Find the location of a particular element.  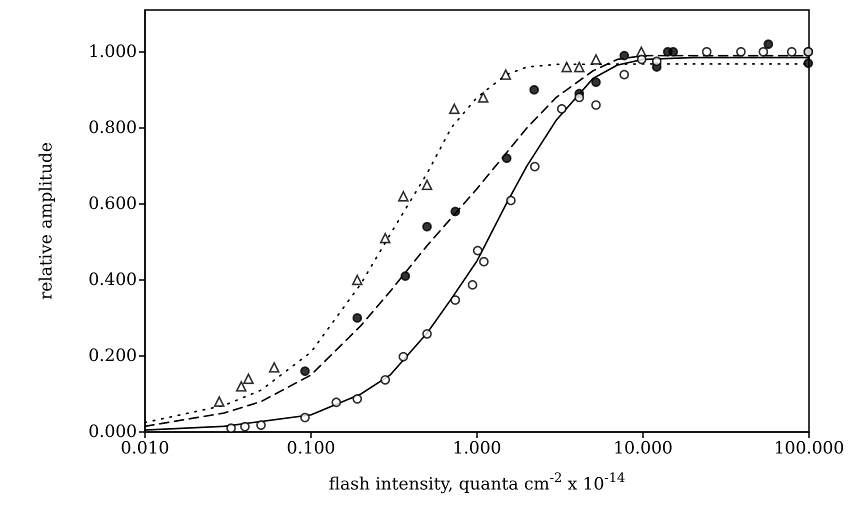

y-tick-label: 0.800 is located at coordinates (112, 128).